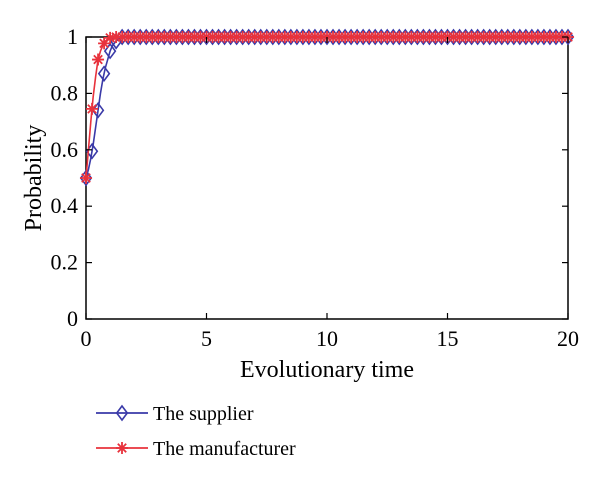 This screenshot has width=600, height=477. Describe the element at coordinates (72, 318) in the screenshot. I see `y-tick-label: 0` at that location.